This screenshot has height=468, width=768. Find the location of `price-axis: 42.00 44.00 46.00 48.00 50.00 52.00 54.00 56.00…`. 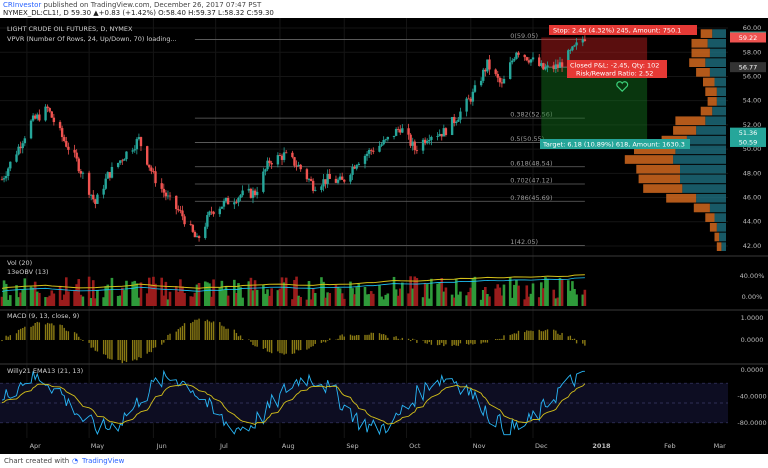

price-axis: 42.00 44.00 46.00 48.00 50.00 52.00 54.00 56.00… is located at coordinates (748, 225).